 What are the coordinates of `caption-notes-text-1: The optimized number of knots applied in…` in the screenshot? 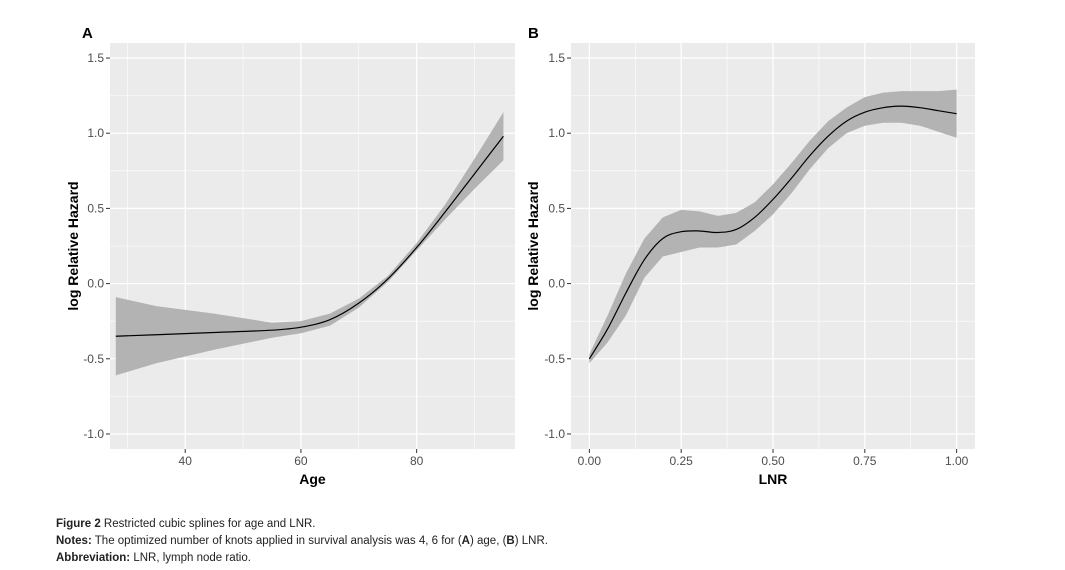 It's located at (276, 541).